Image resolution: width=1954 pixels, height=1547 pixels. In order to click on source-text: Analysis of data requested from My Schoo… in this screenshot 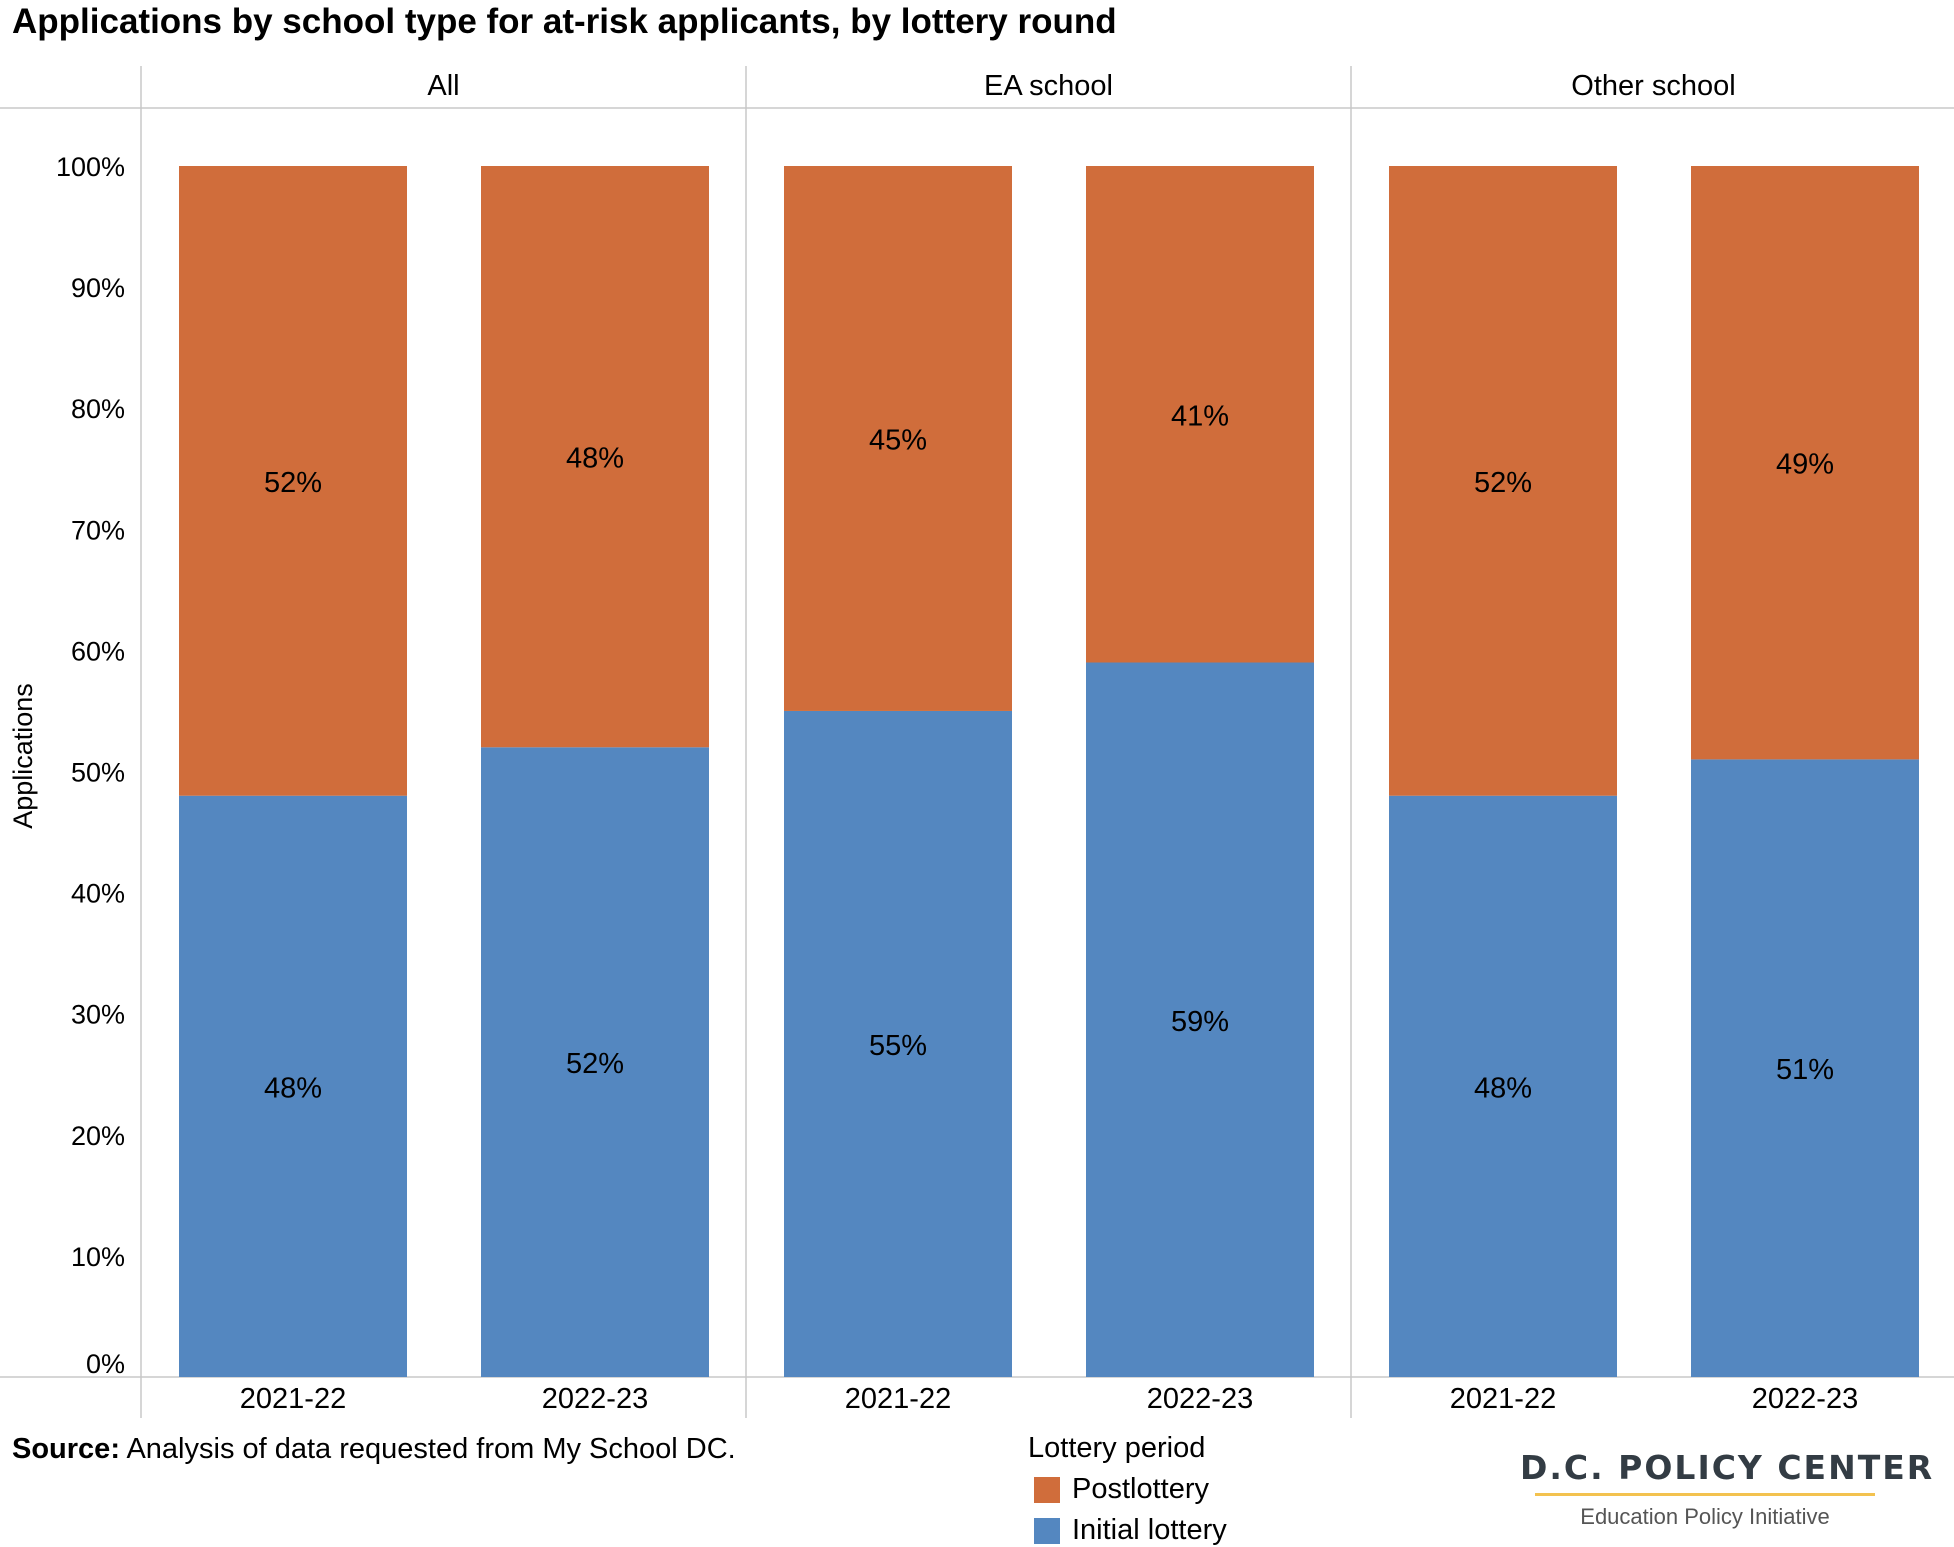, I will do `click(431, 1449)`.